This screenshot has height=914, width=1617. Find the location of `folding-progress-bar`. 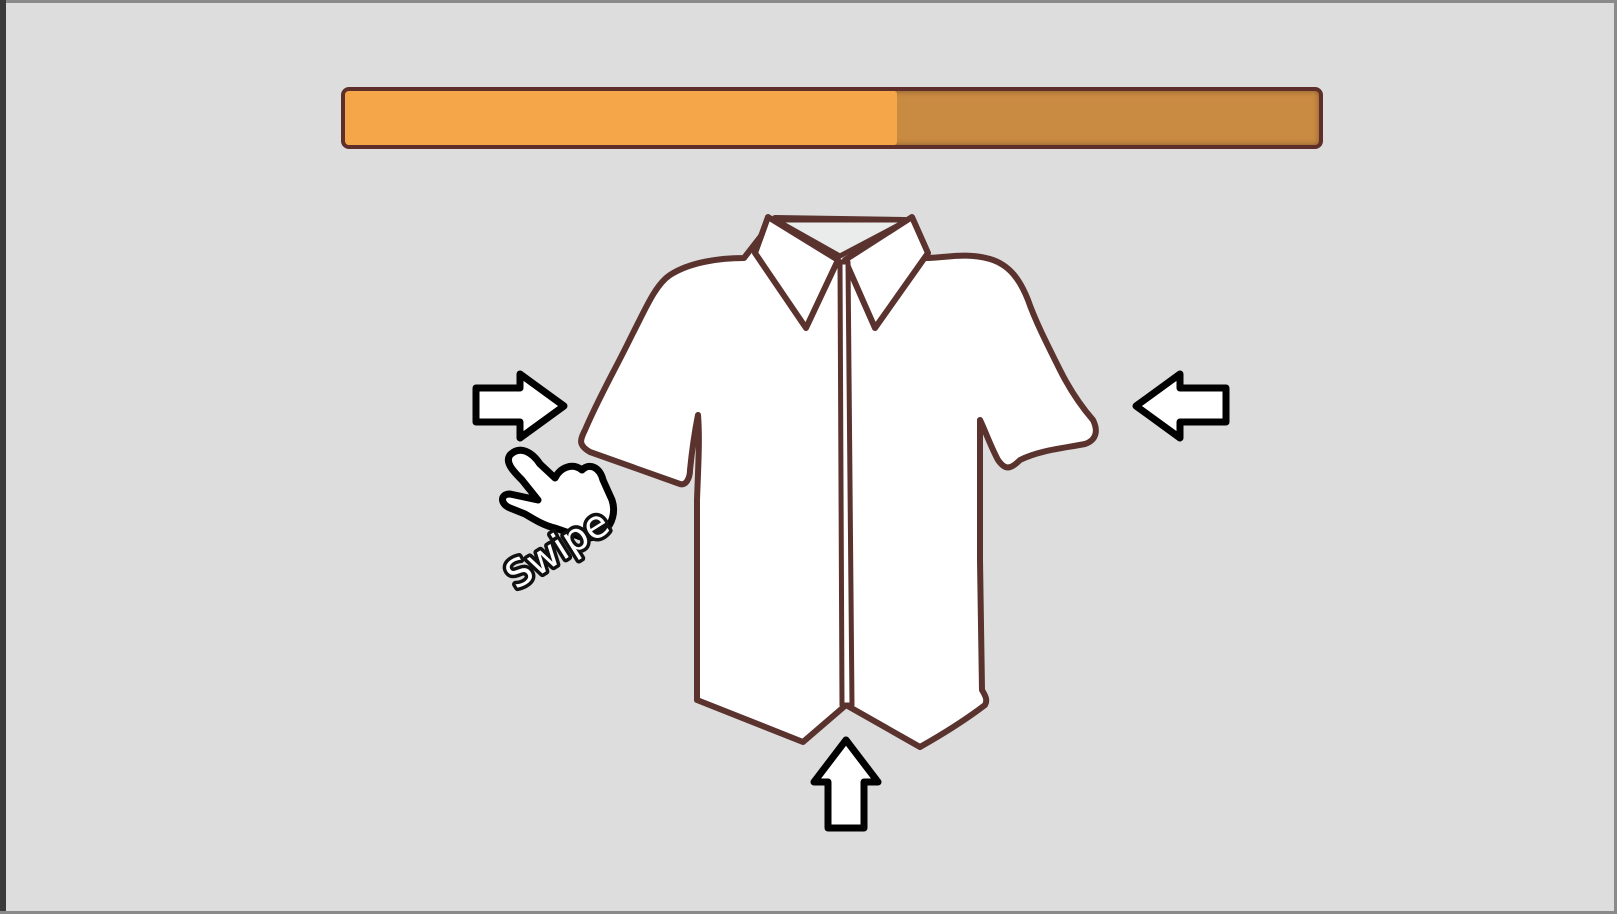

folding-progress-bar is located at coordinates (832, 118).